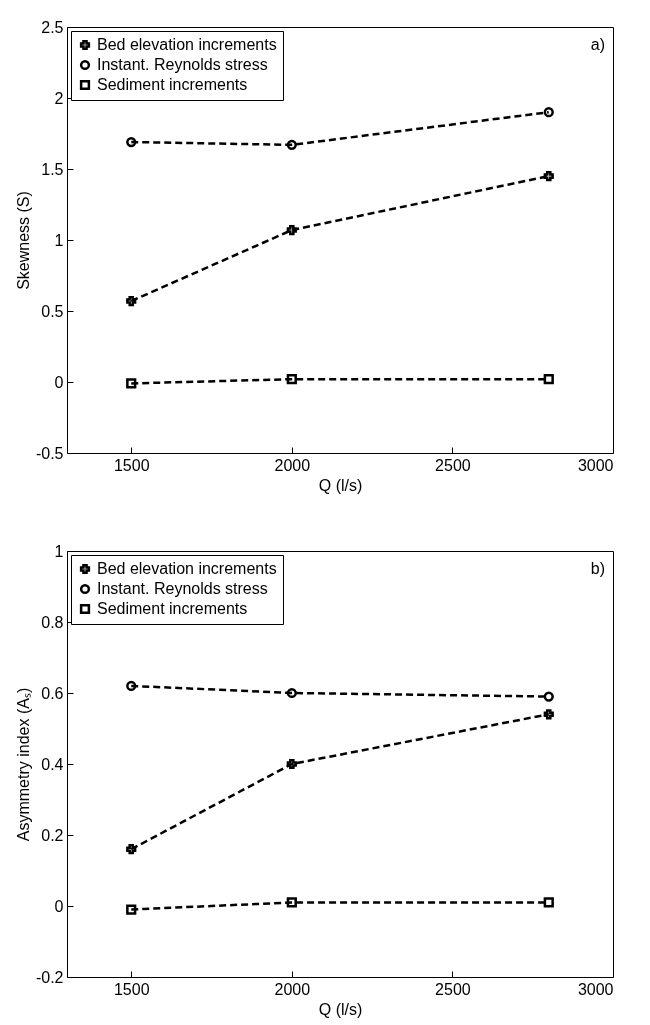 This screenshot has width=650, height=1025. What do you see at coordinates (52, 169) in the screenshot?
I see `y-tick-label: 1.5` at bounding box center [52, 169].